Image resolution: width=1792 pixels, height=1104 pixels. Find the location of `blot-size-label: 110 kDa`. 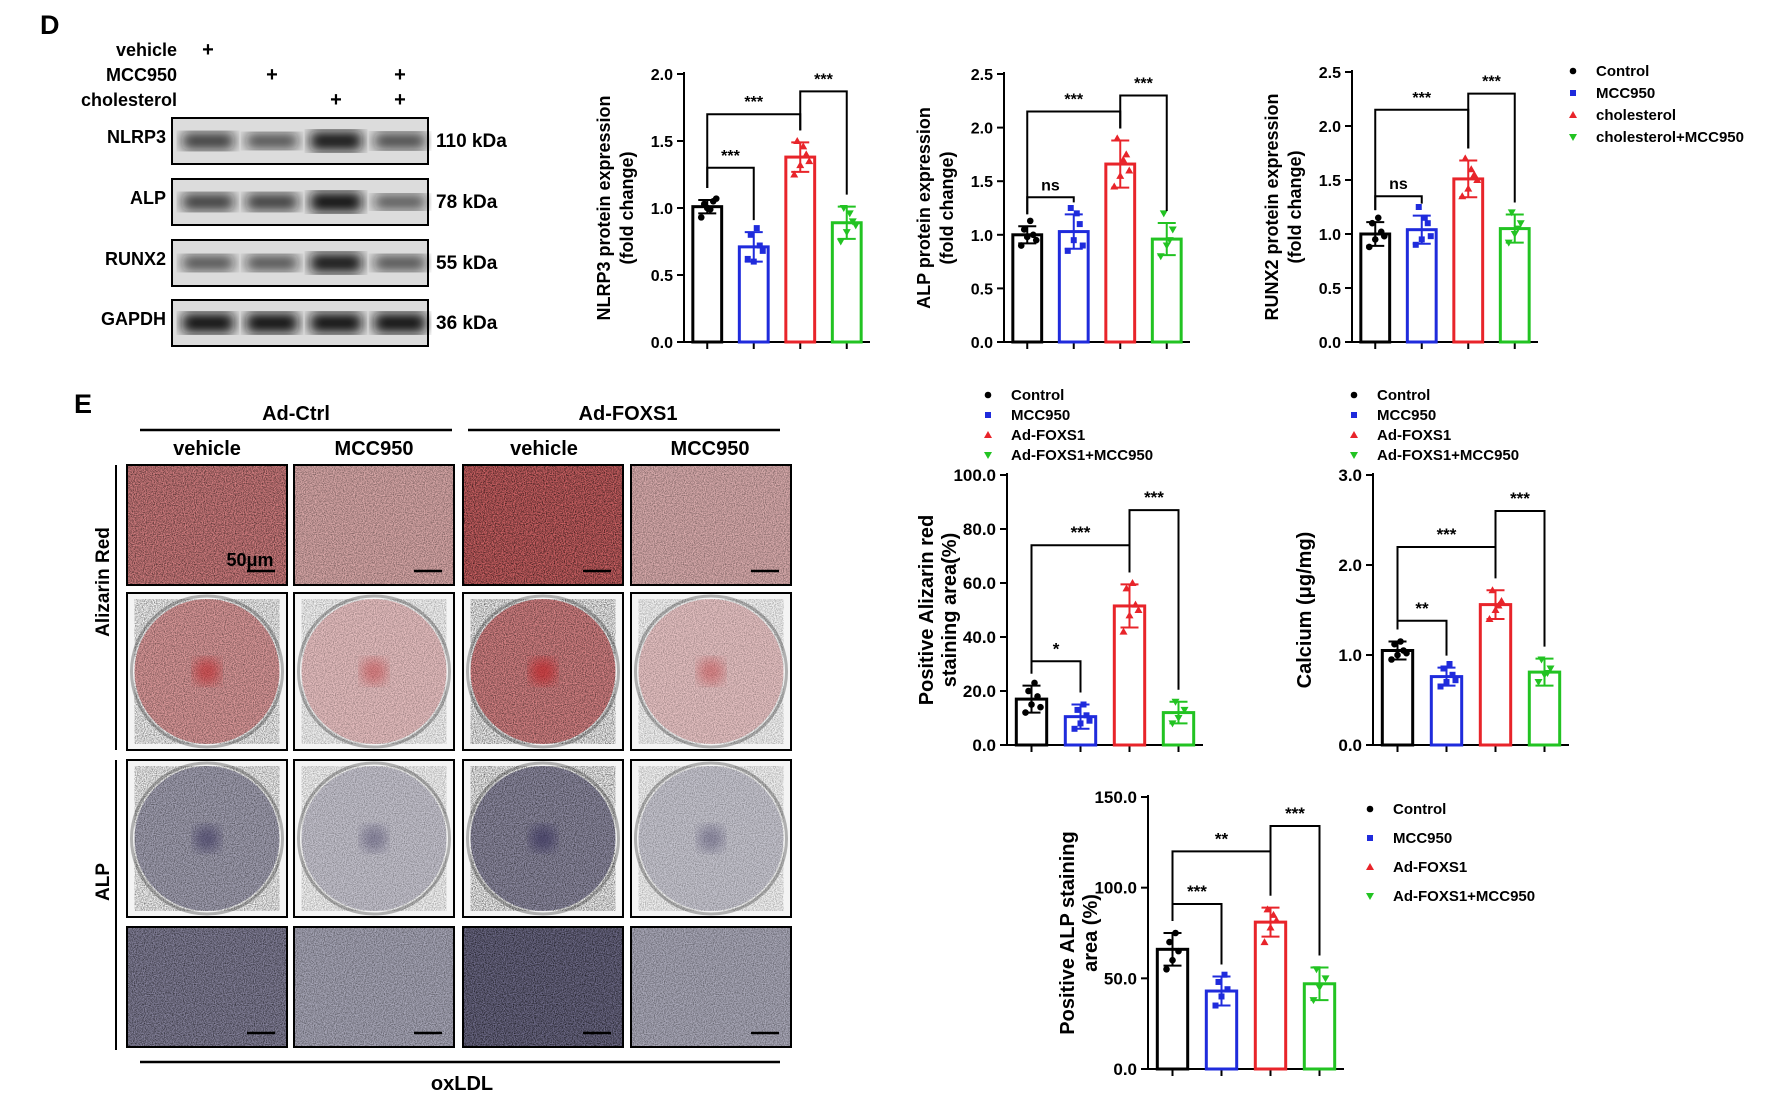

blot-size-label: 110 kDa is located at coordinates (471, 141).